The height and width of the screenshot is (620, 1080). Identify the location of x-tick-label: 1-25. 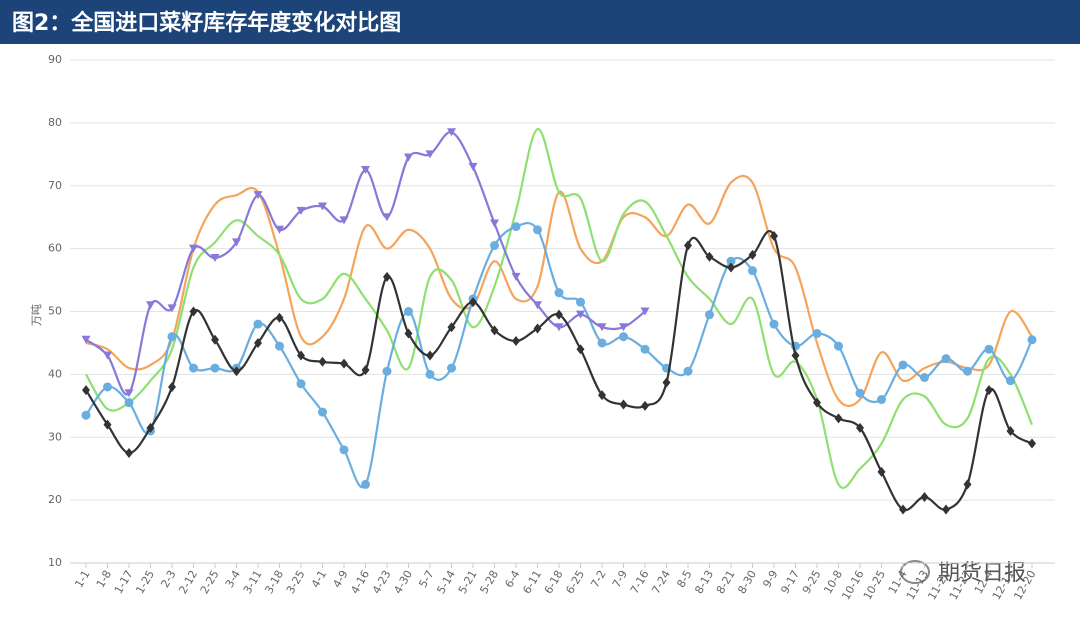
(145, 582).